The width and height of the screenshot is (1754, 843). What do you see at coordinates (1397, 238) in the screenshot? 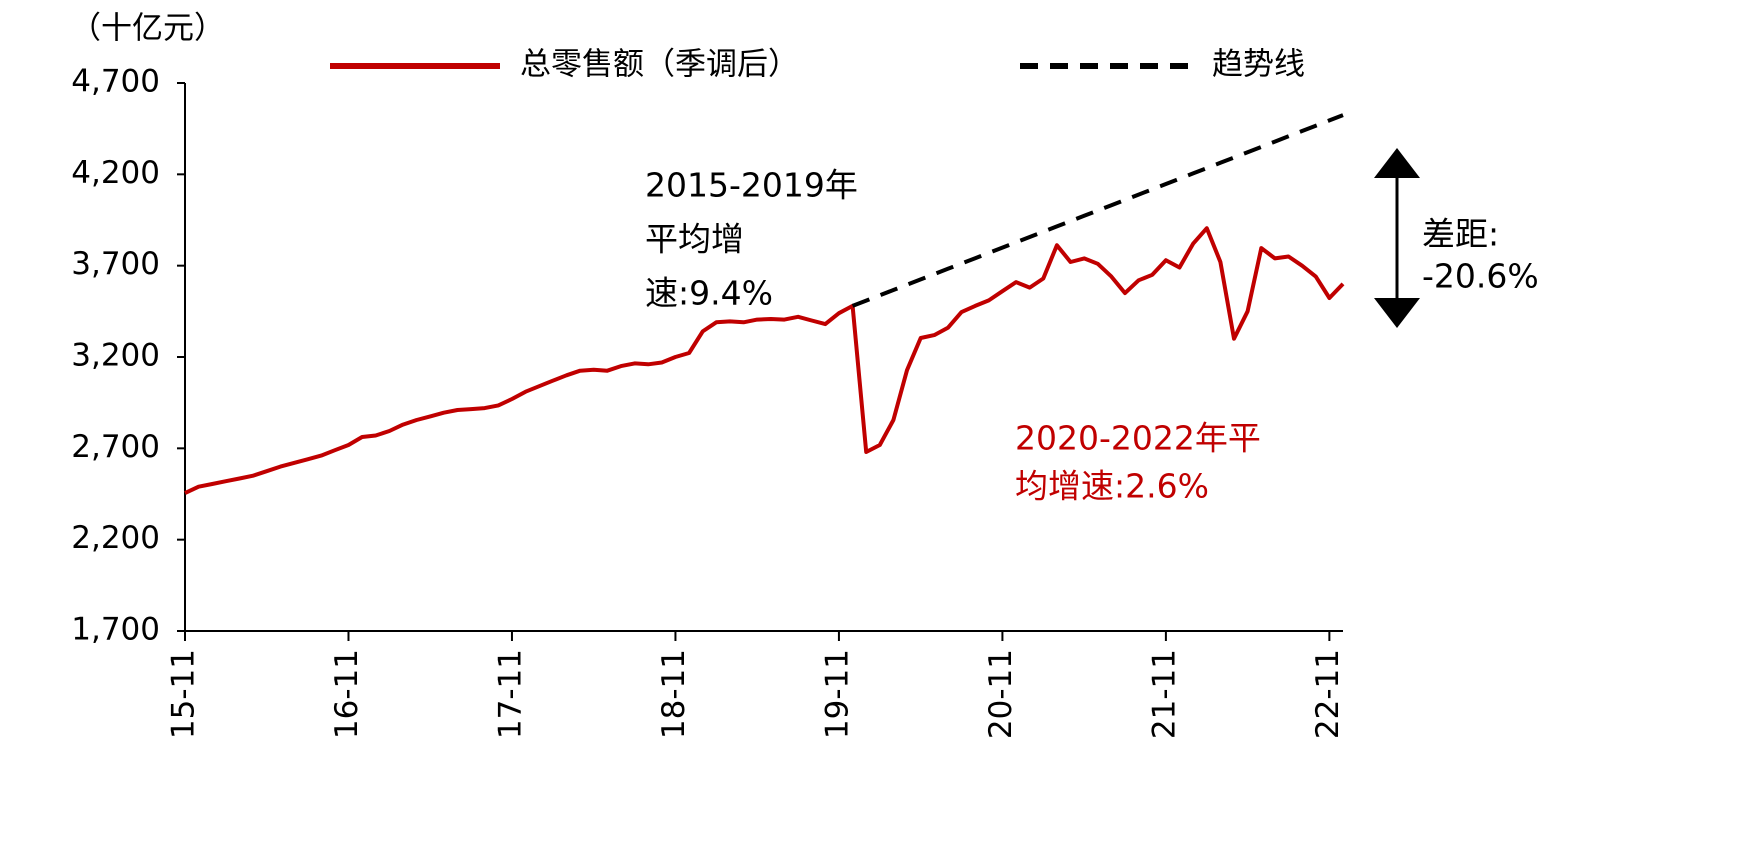
I see `gap-arrow` at bounding box center [1397, 238].